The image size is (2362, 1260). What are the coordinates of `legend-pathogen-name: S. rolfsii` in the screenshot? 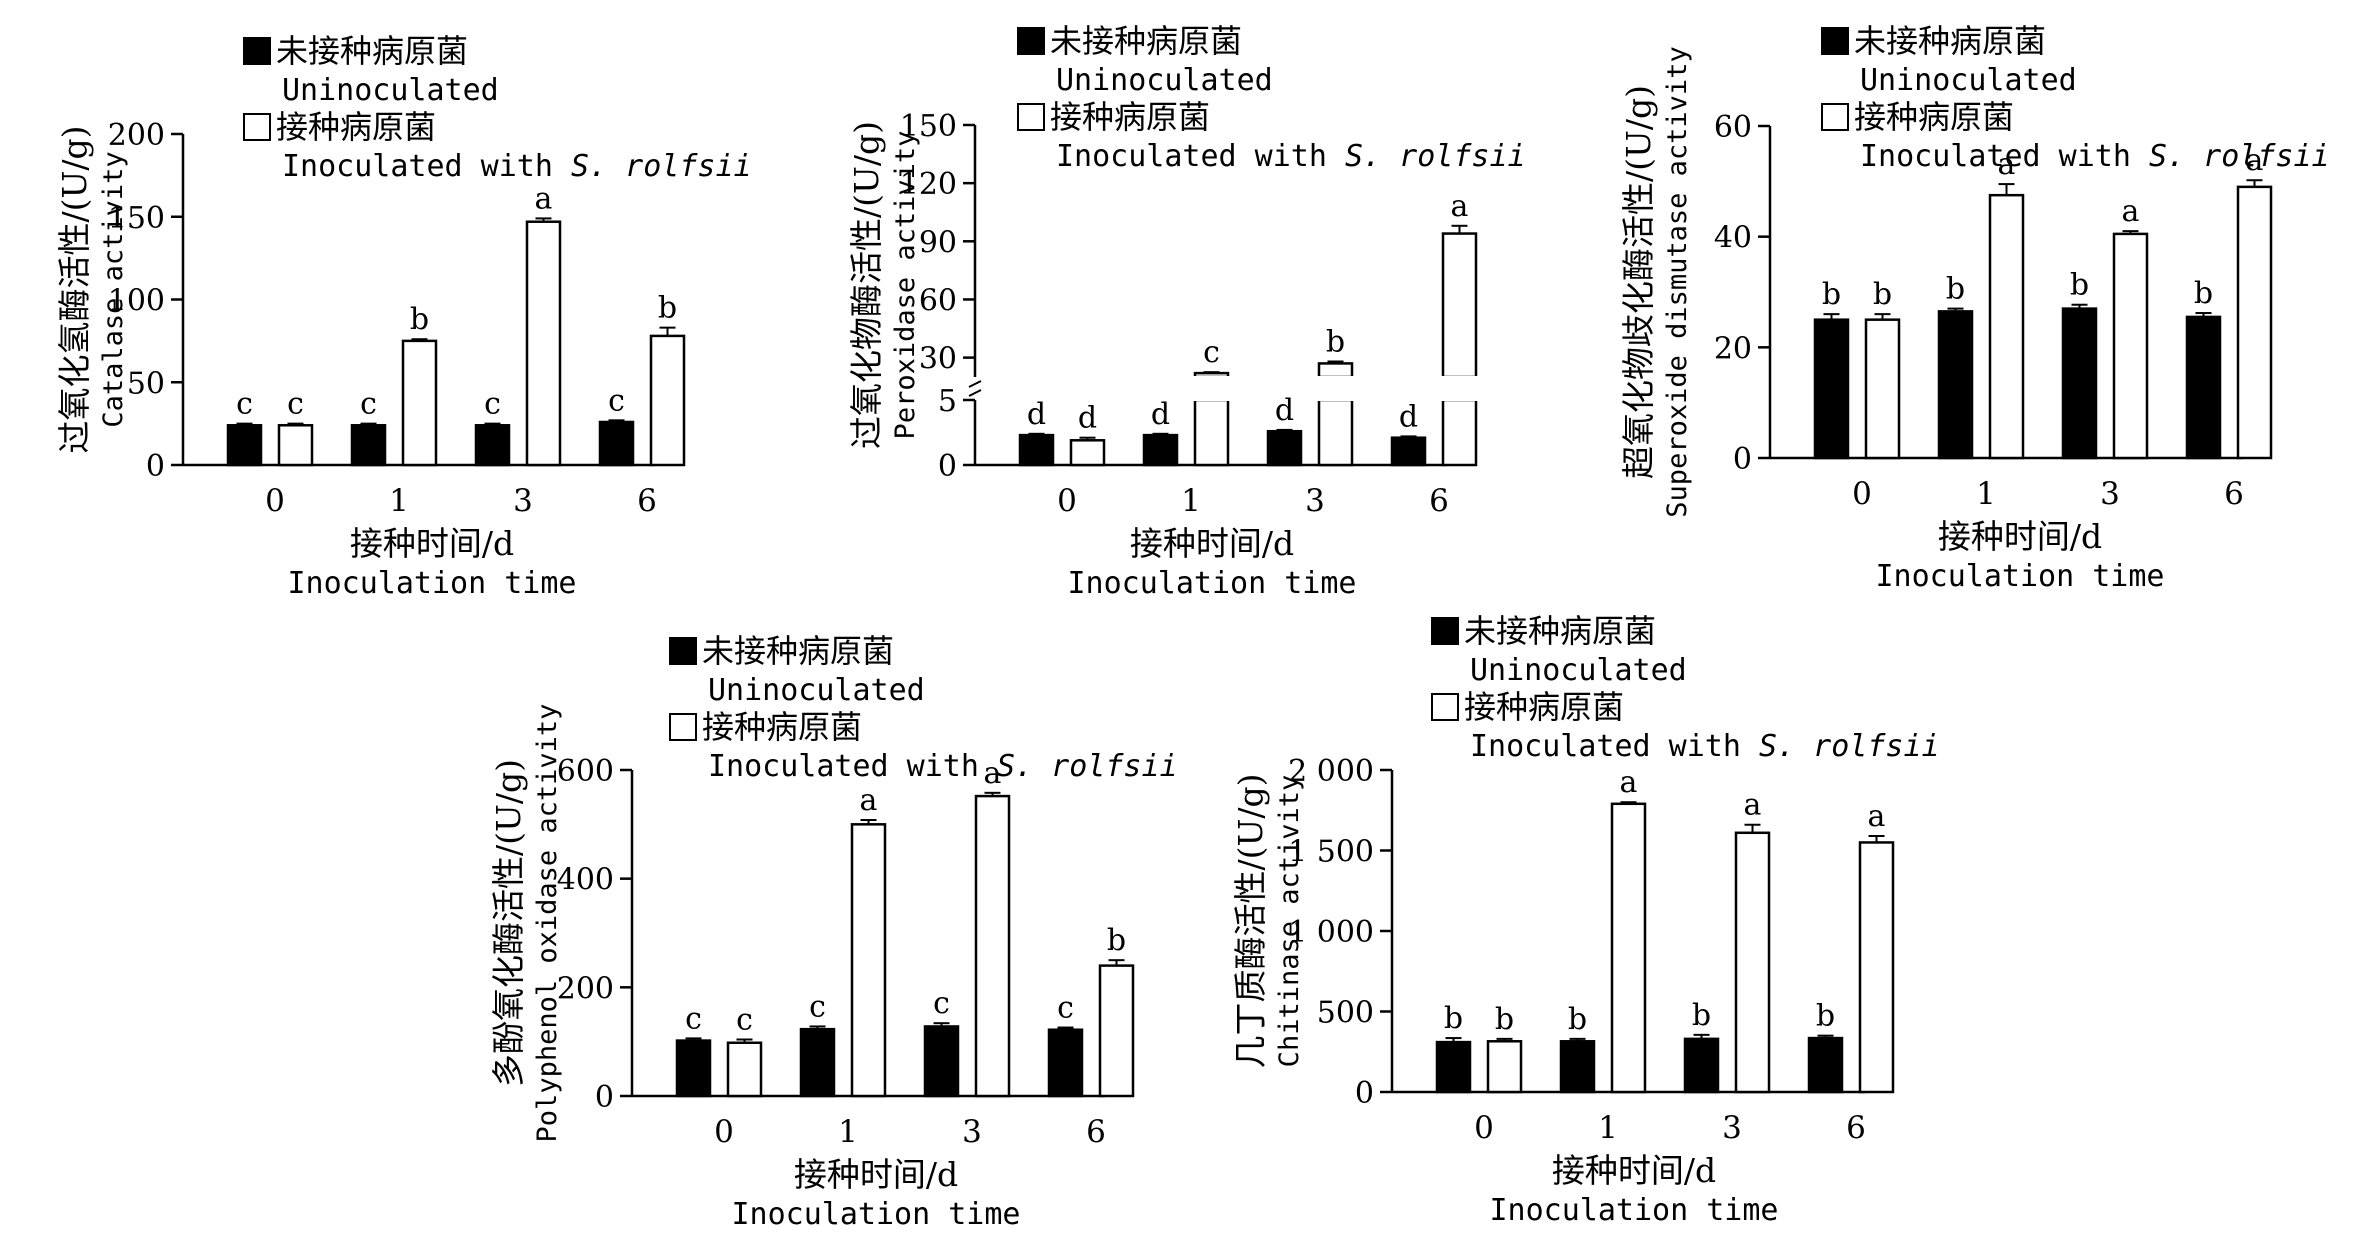 It's located at (1435, 156).